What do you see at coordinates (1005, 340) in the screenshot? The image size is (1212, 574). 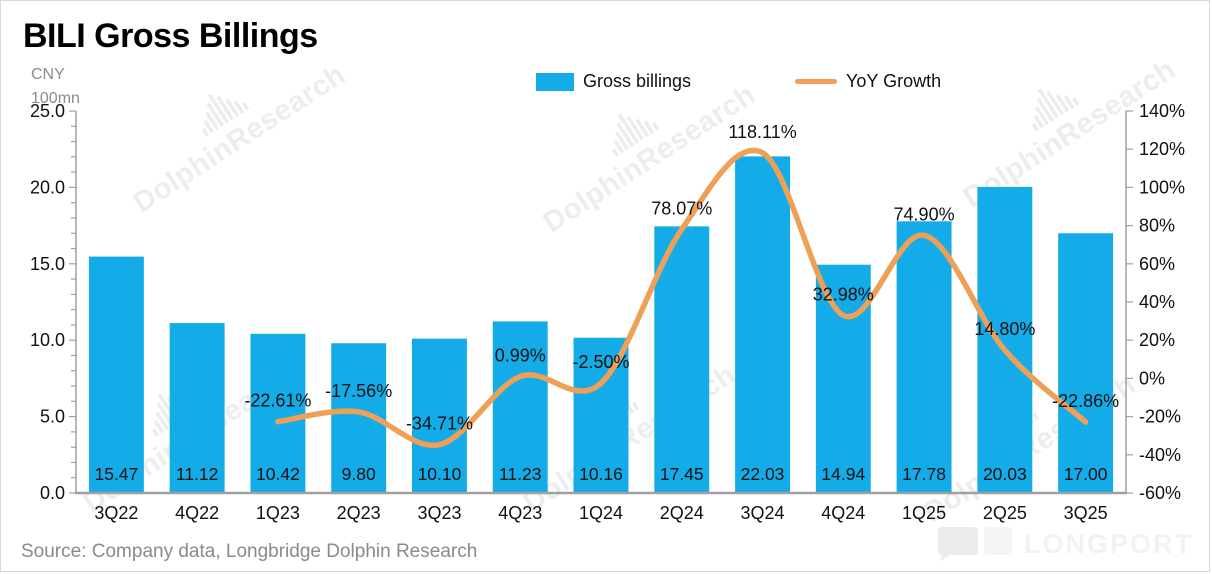 I see `bar-2Q25` at bounding box center [1005, 340].